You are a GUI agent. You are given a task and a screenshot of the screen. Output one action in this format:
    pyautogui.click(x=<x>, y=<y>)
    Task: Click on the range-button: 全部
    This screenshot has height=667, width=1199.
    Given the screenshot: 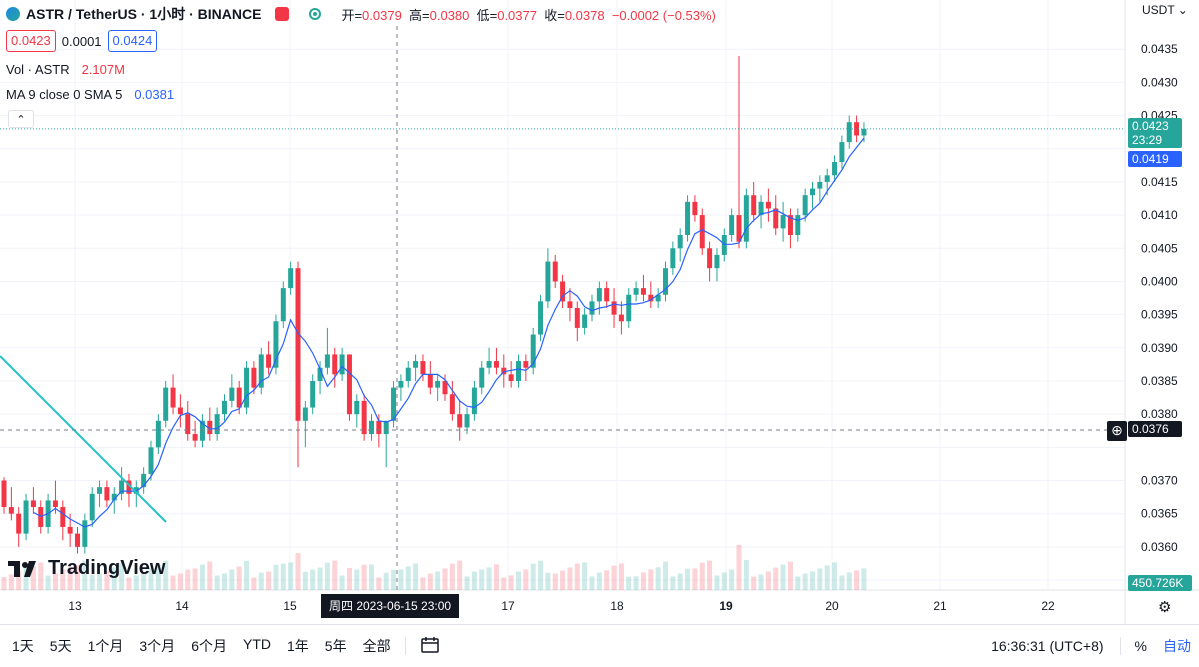 What is the action you would take?
    pyautogui.click(x=376, y=646)
    